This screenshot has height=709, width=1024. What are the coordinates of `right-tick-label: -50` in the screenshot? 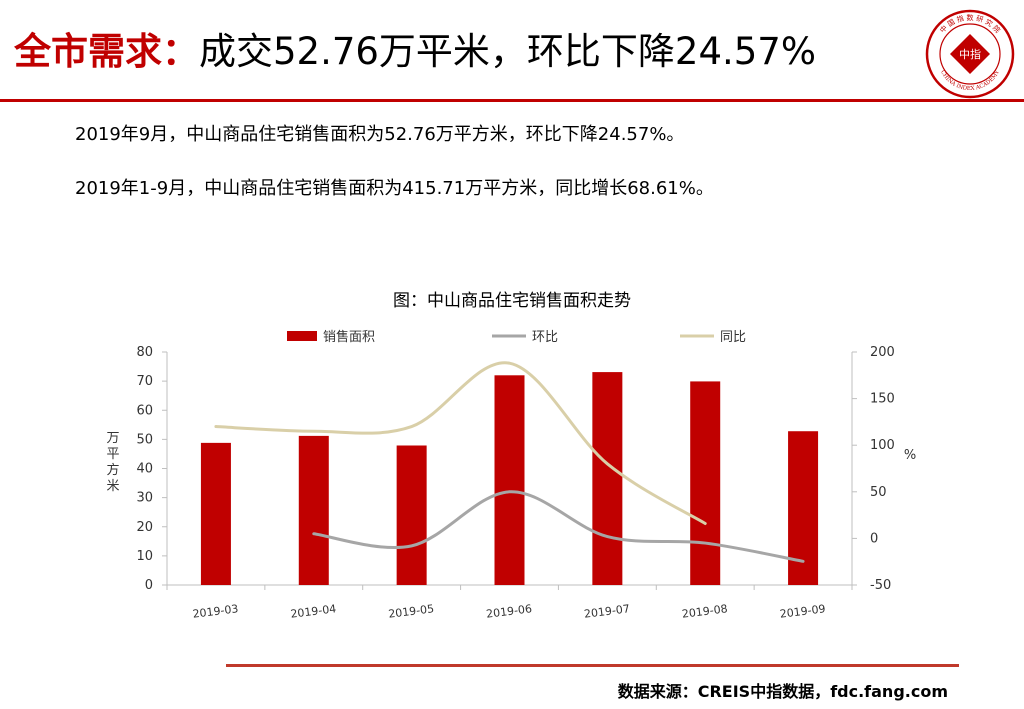 It's located at (880, 585).